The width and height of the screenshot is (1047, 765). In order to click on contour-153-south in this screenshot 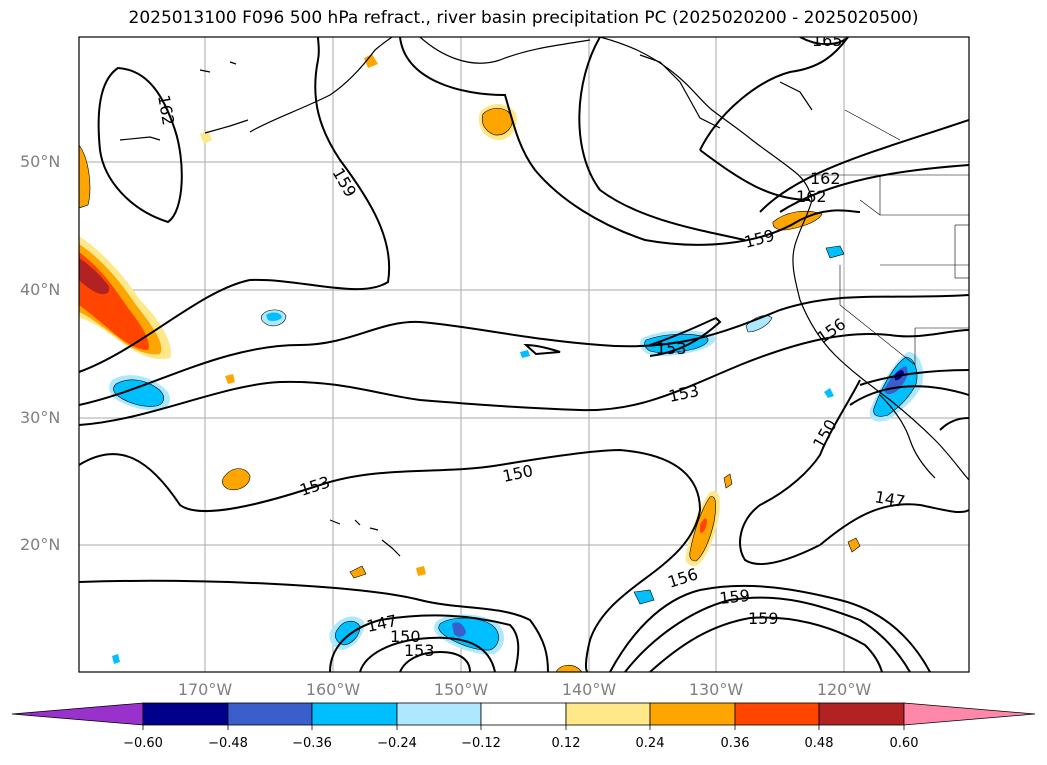, I will do `click(770, 628)`.